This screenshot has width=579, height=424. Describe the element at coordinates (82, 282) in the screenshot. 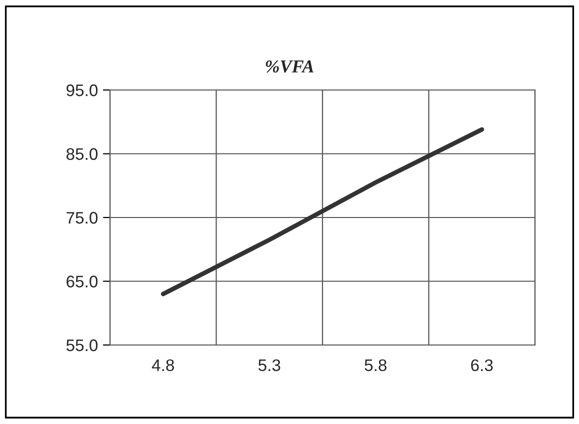

I see `y-tick-label: 65.0` at that location.